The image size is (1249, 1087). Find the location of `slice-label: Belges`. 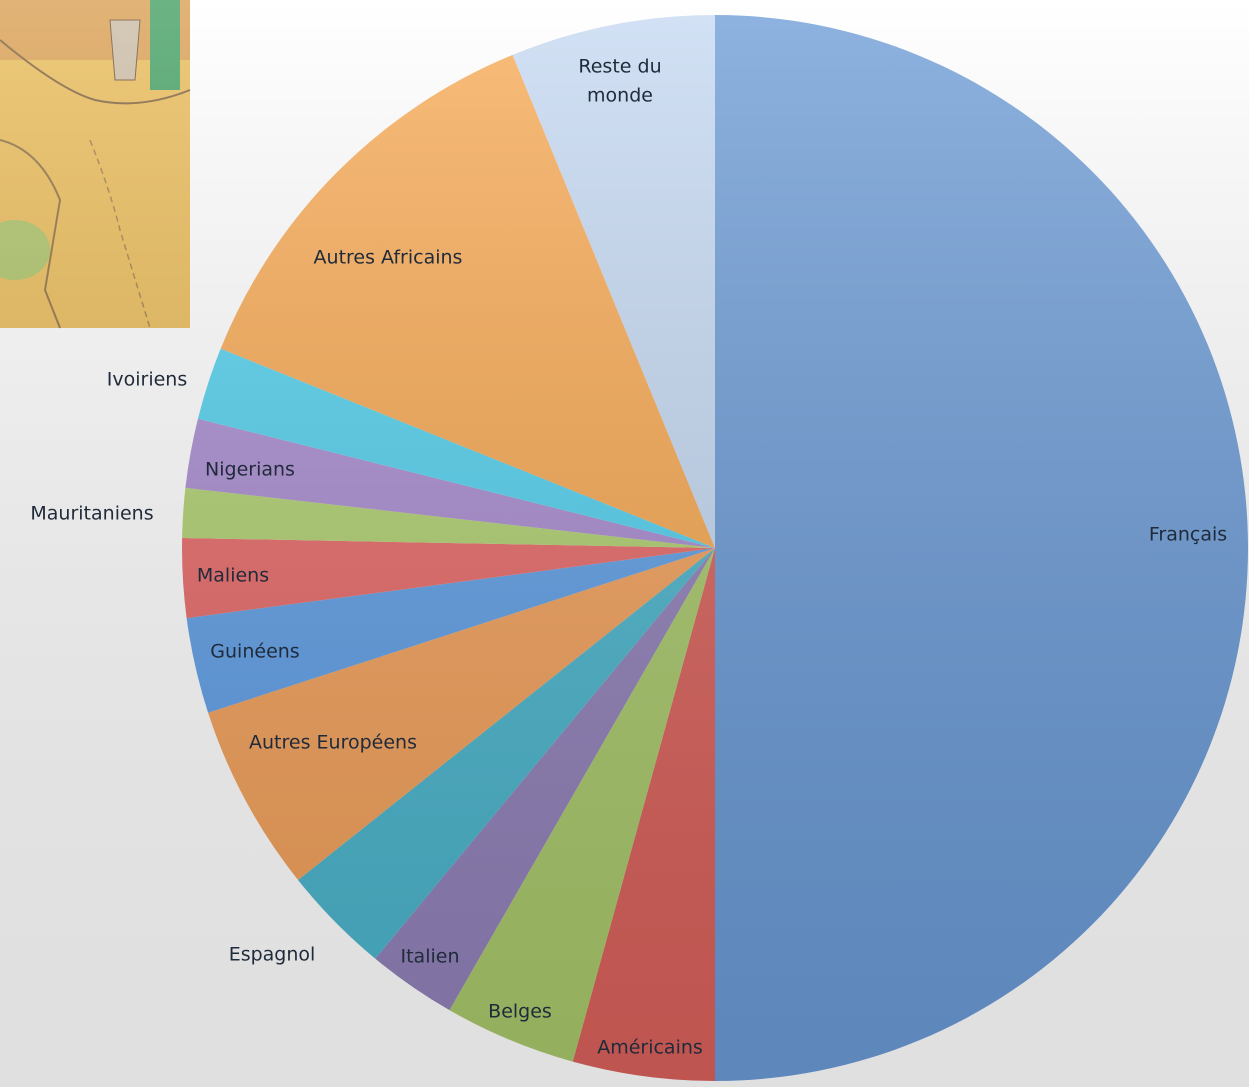

slice-label: Belges is located at coordinates (520, 1011).